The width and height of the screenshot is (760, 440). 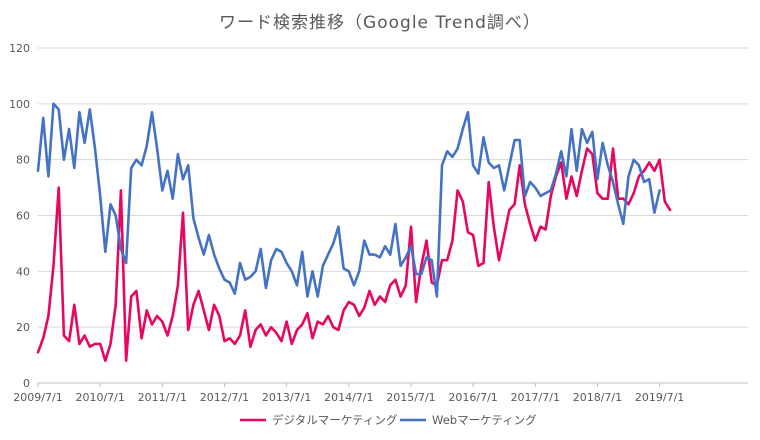 I want to click on x-tick-label: 2015/7/1, so click(x=410, y=397).